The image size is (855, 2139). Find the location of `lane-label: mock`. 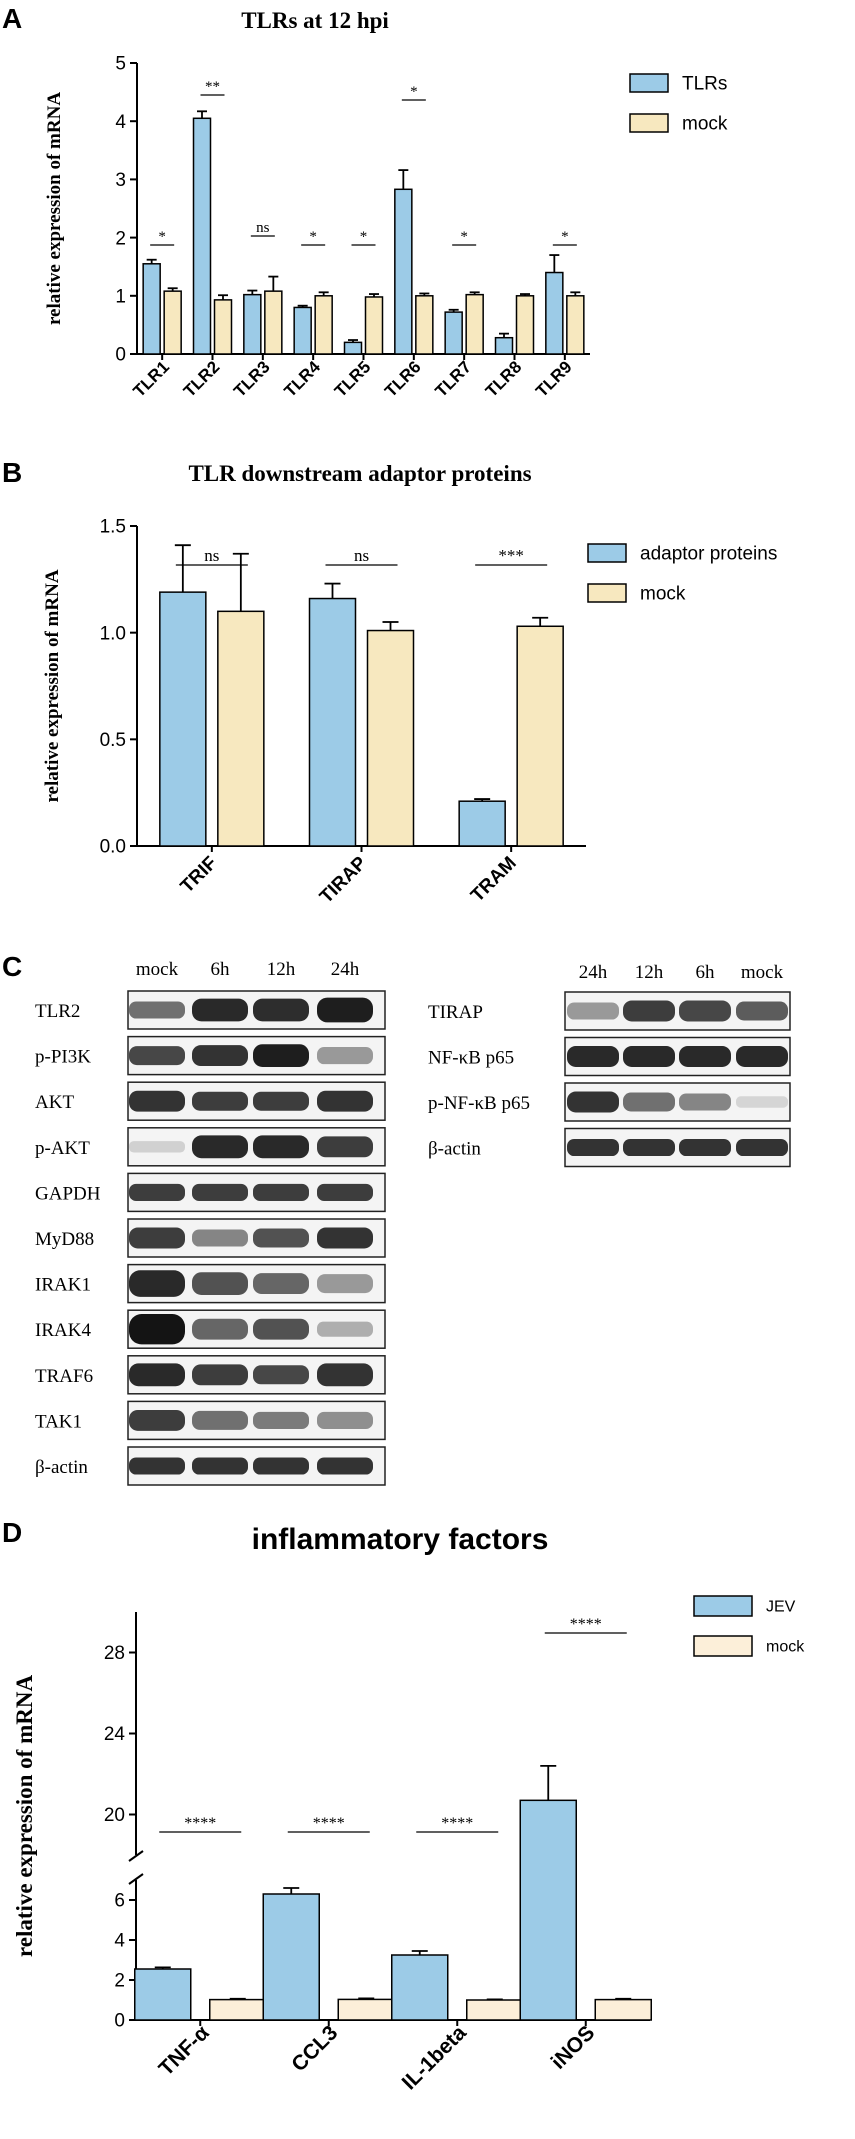

lane-label: mock is located at coordinates (762, 972).